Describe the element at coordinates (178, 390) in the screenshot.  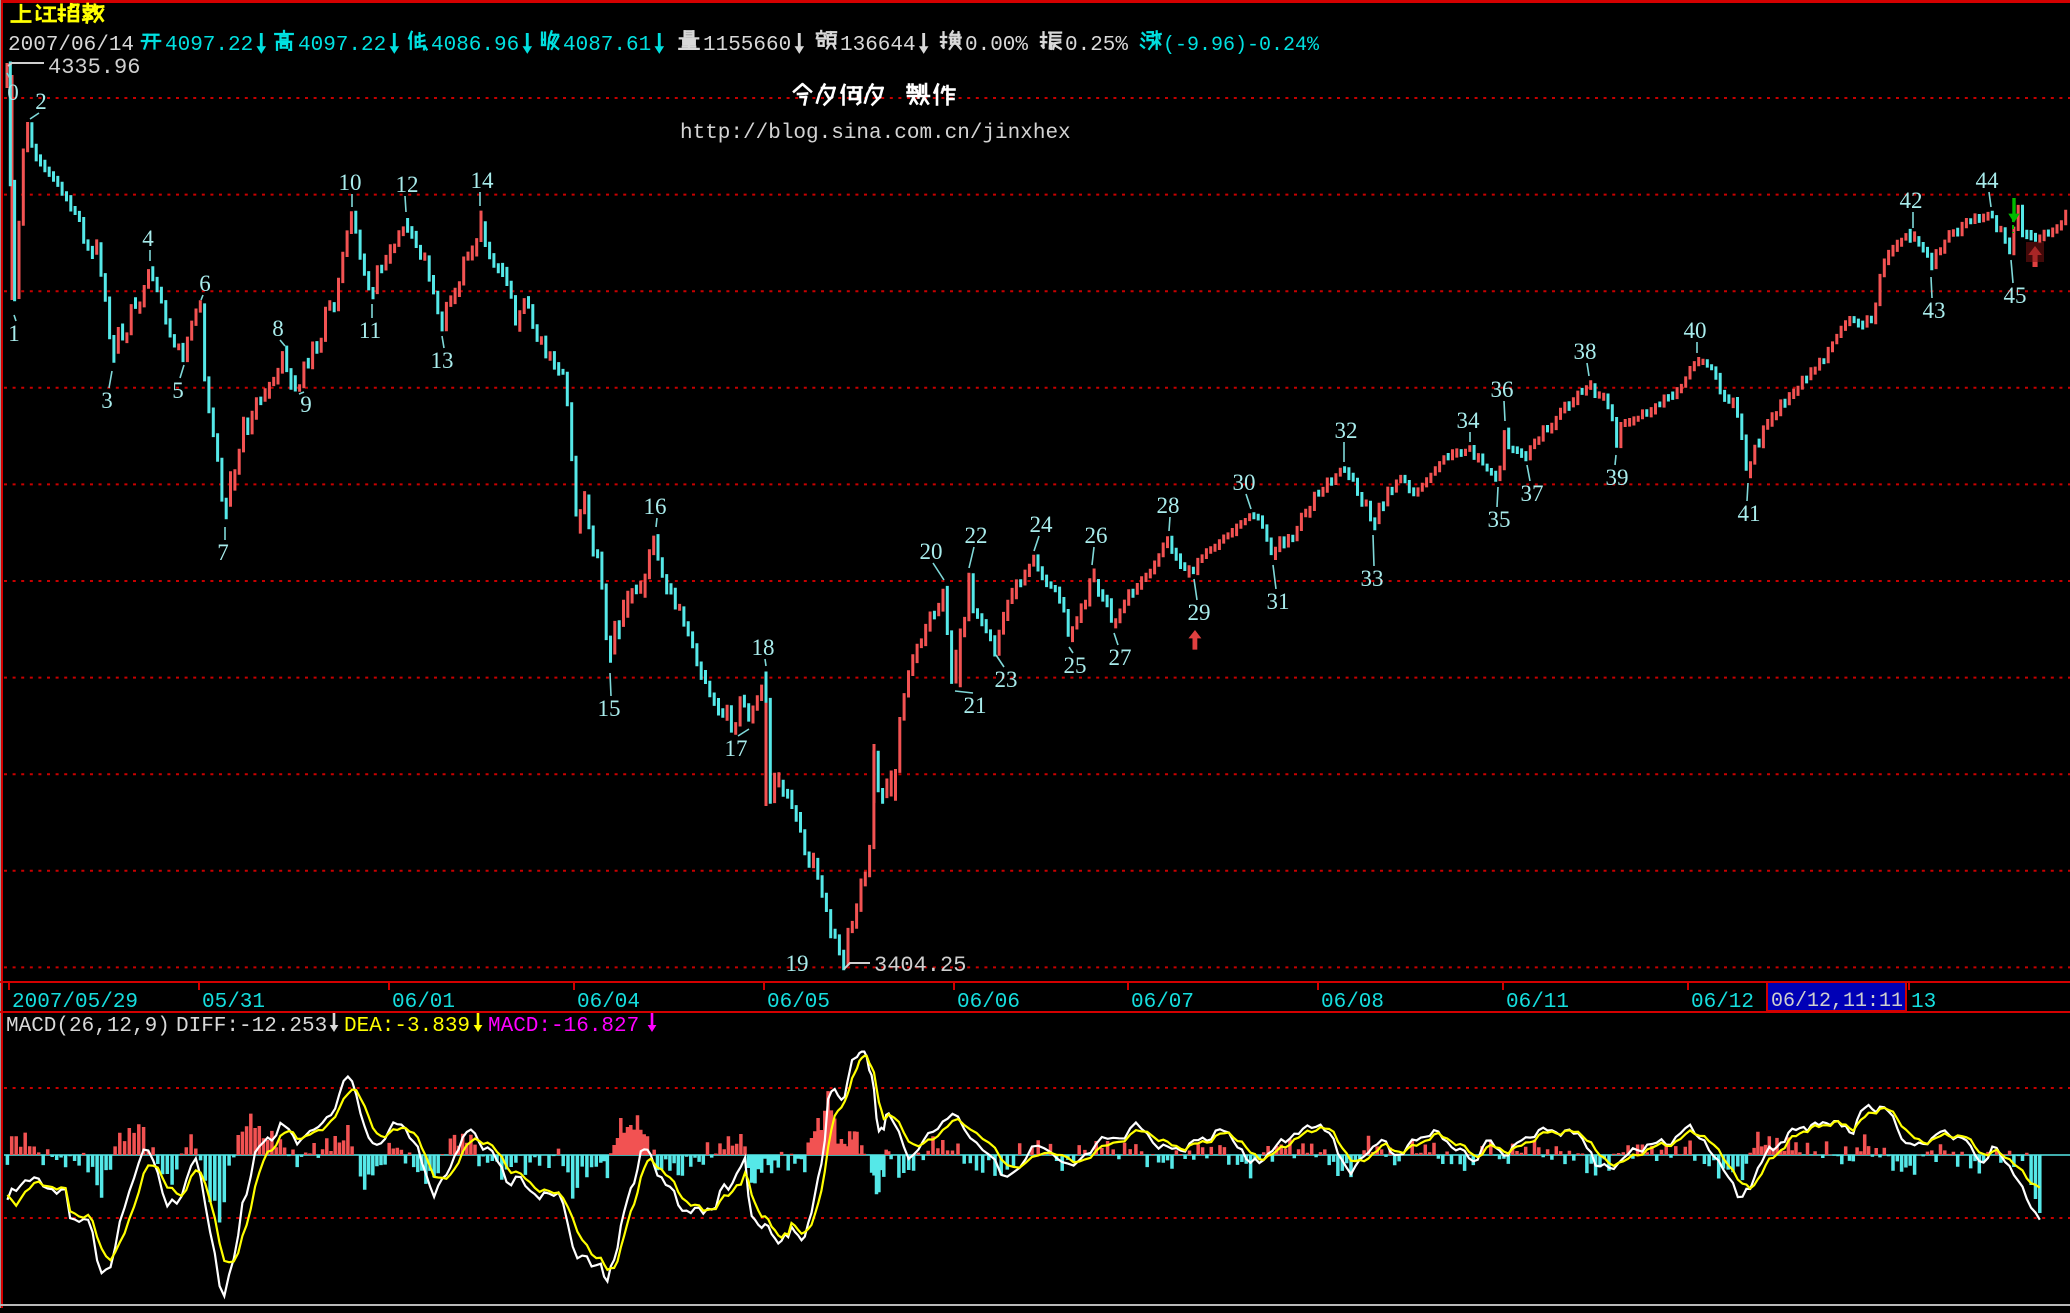
I see `svg-text: 5` at that location.